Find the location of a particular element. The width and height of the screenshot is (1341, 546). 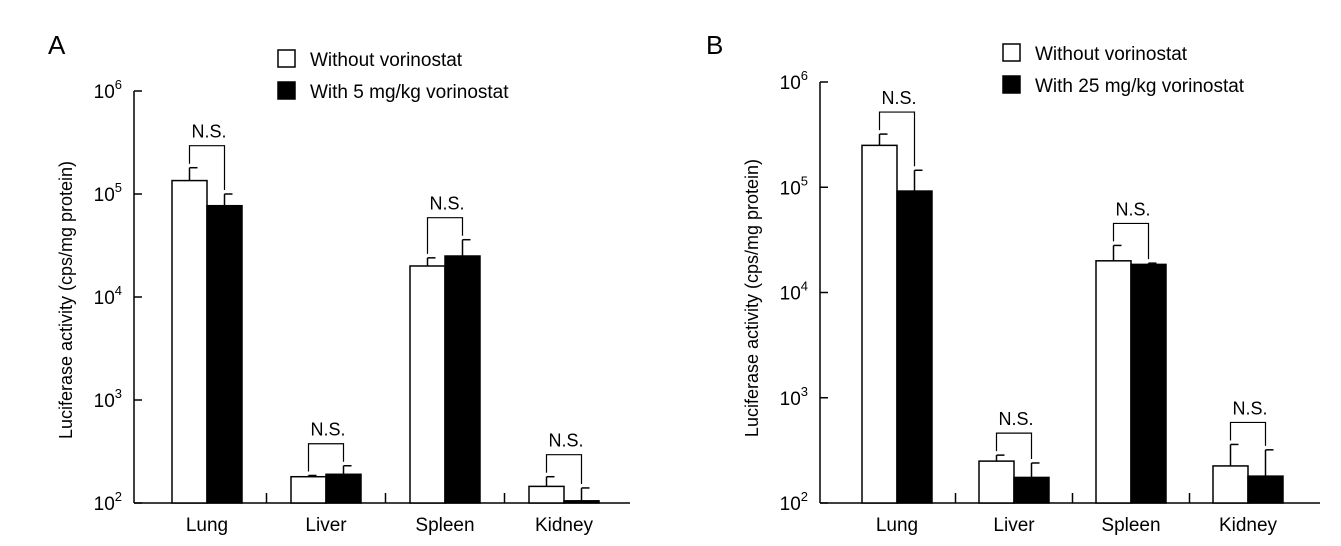

legend-label: With 5 mg/kg vorinostat is located at coordinates (409, 92).